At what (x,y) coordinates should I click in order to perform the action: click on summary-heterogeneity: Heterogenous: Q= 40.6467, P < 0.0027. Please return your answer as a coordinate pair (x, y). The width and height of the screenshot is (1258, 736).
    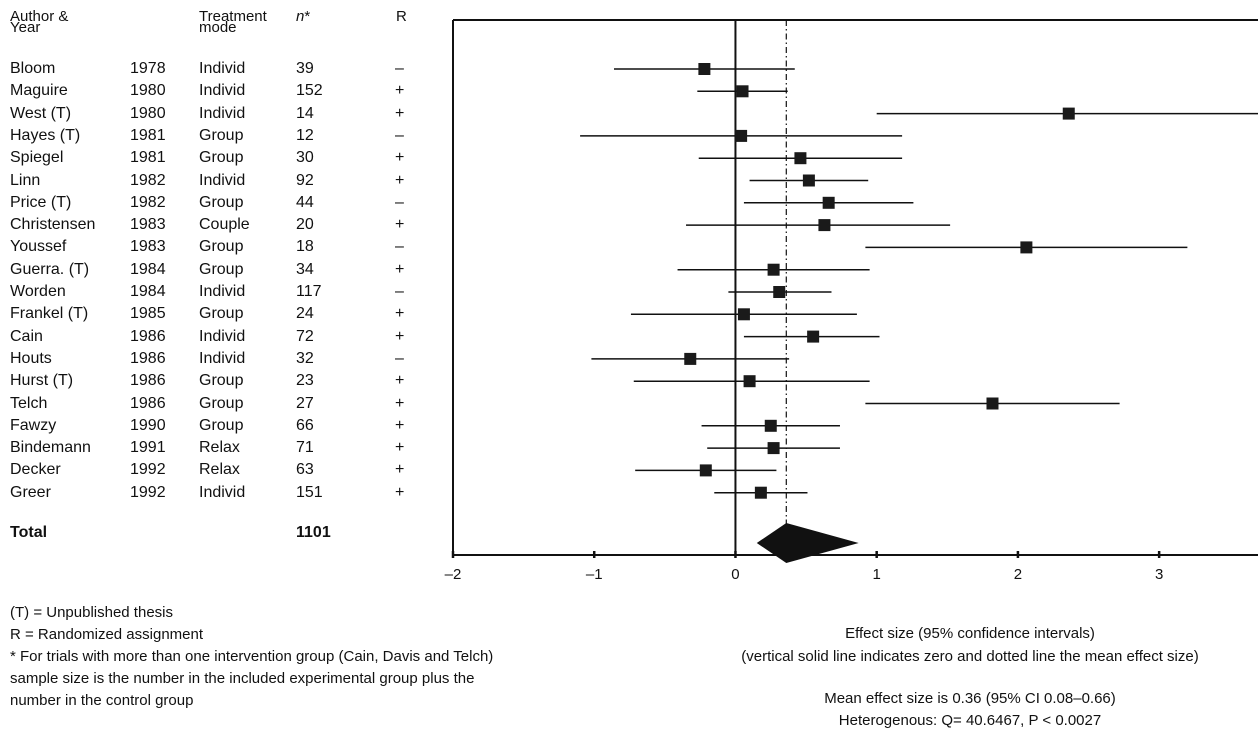
    Looking at the image, I should click on (970, 720).